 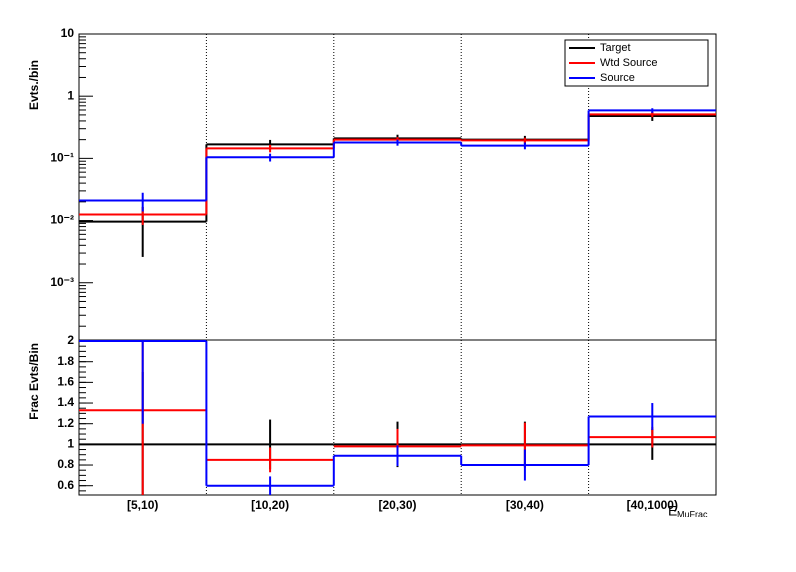 What do you see at coordinates (617, 78) in the screenshot?
I see `legend-label: Source` at bounding box center [617, 78].